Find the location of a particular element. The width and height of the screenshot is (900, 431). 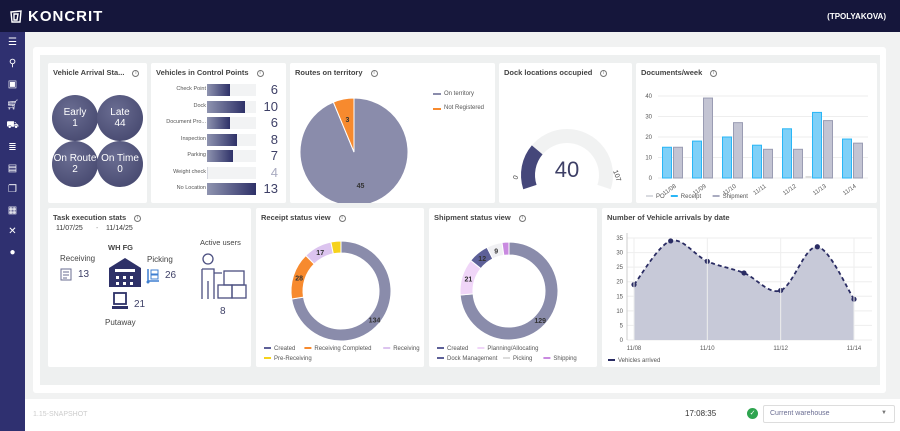

control-point-value: 8 is located at coordinates (274, 139).